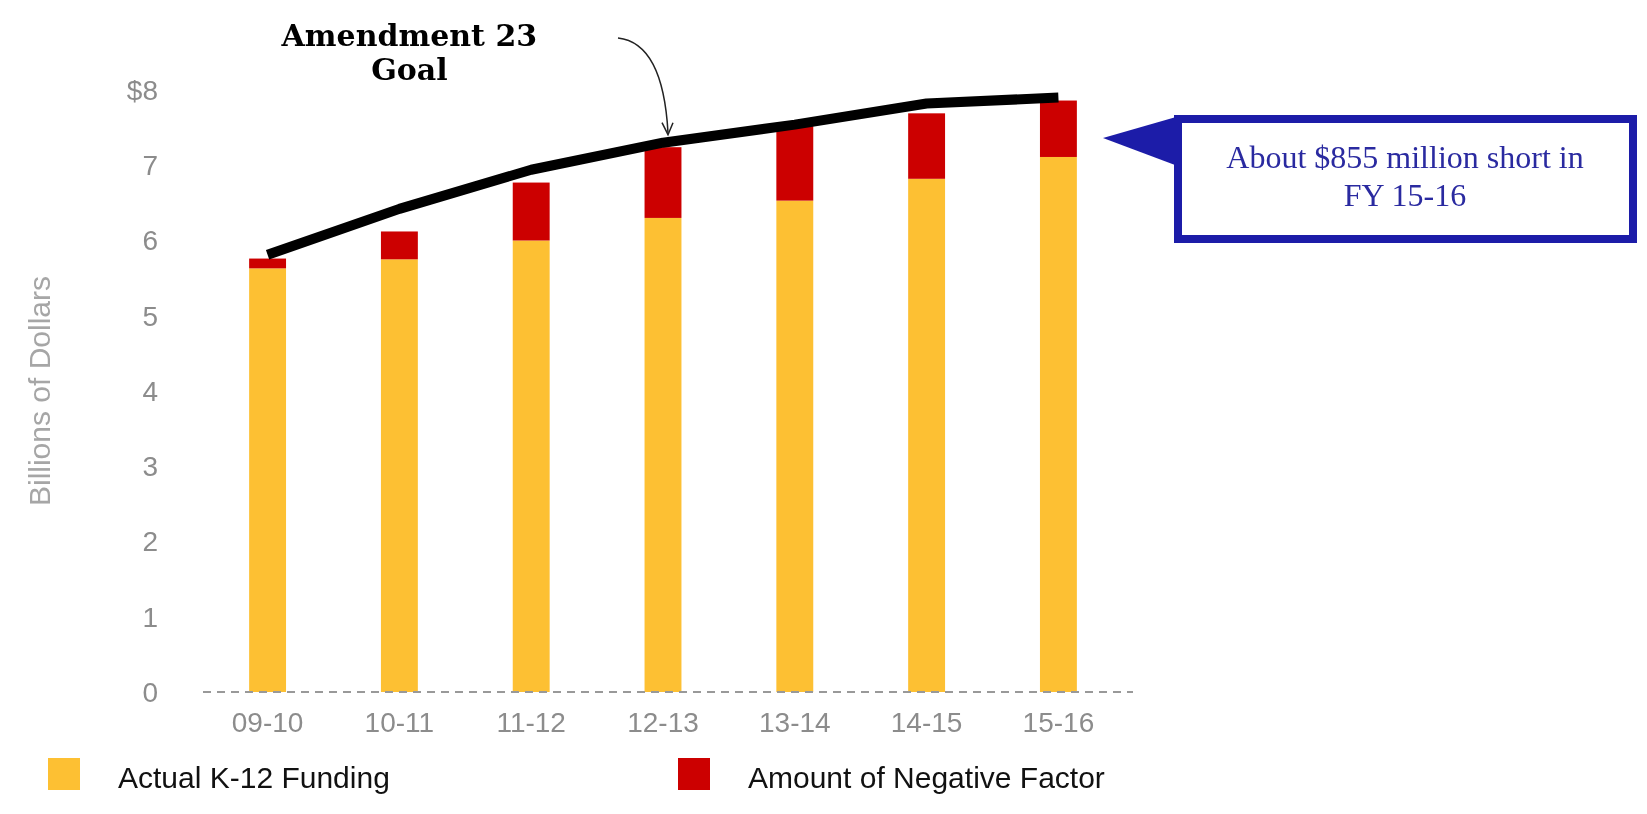 The height and width of the screenshot is (814, 1647). I want to click on x-tick-label: 13-14, so click(794, 722).